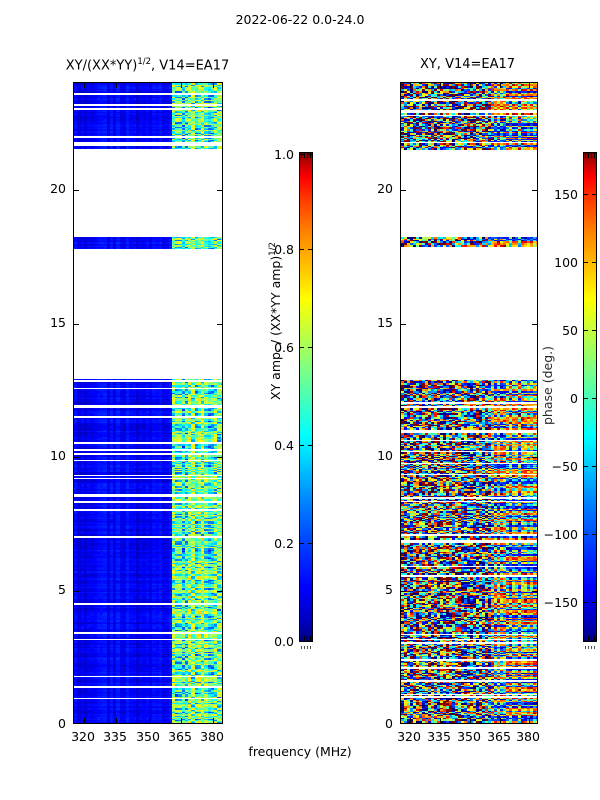  What do you see at coordinates (181, 85) in the screenshot?
I see `left-xtick-365-top` at bounding box center [181, 85].